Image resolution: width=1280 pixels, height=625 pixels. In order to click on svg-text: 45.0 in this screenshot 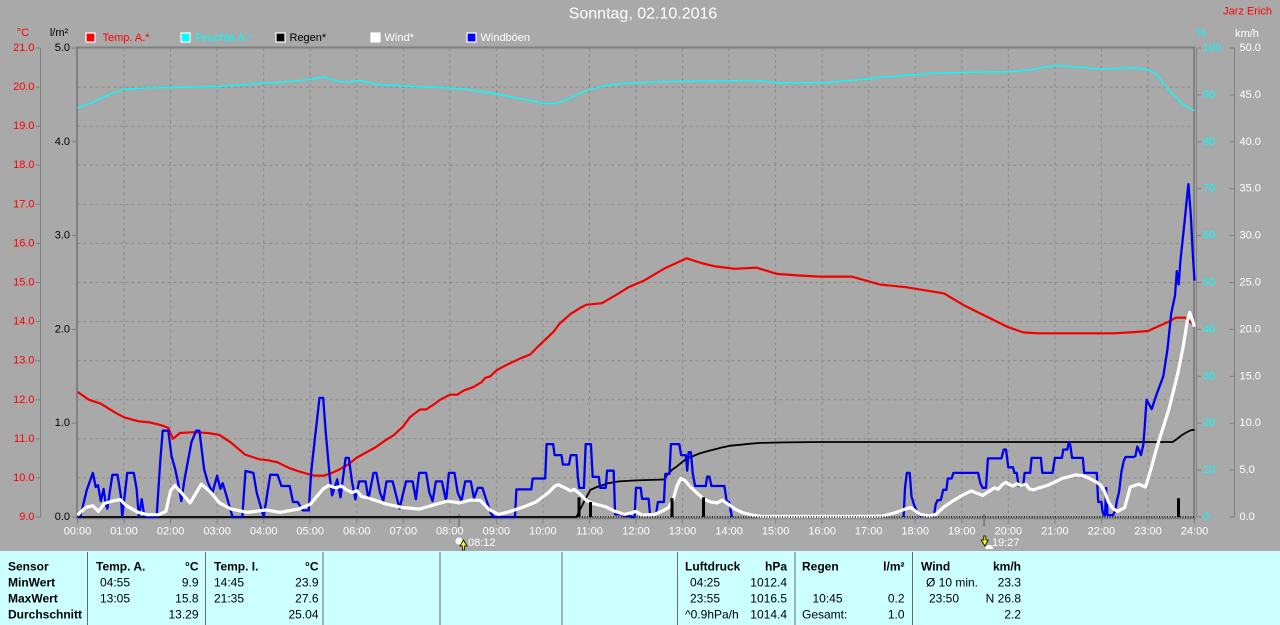, I will do `click(1250, 95)`.